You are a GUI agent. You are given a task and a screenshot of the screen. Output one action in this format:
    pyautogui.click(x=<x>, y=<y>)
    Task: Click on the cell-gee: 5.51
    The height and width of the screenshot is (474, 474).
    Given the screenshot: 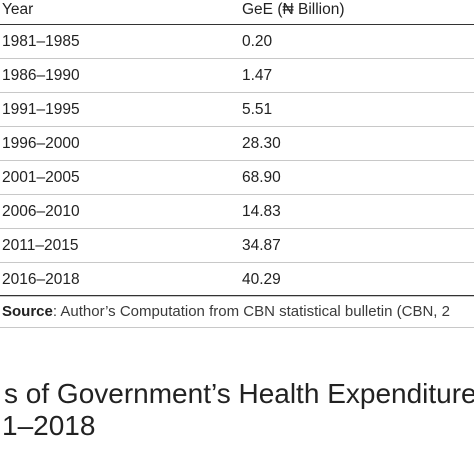 What is the action you would take?
    pyautogui.click(x=257, y=109)
    